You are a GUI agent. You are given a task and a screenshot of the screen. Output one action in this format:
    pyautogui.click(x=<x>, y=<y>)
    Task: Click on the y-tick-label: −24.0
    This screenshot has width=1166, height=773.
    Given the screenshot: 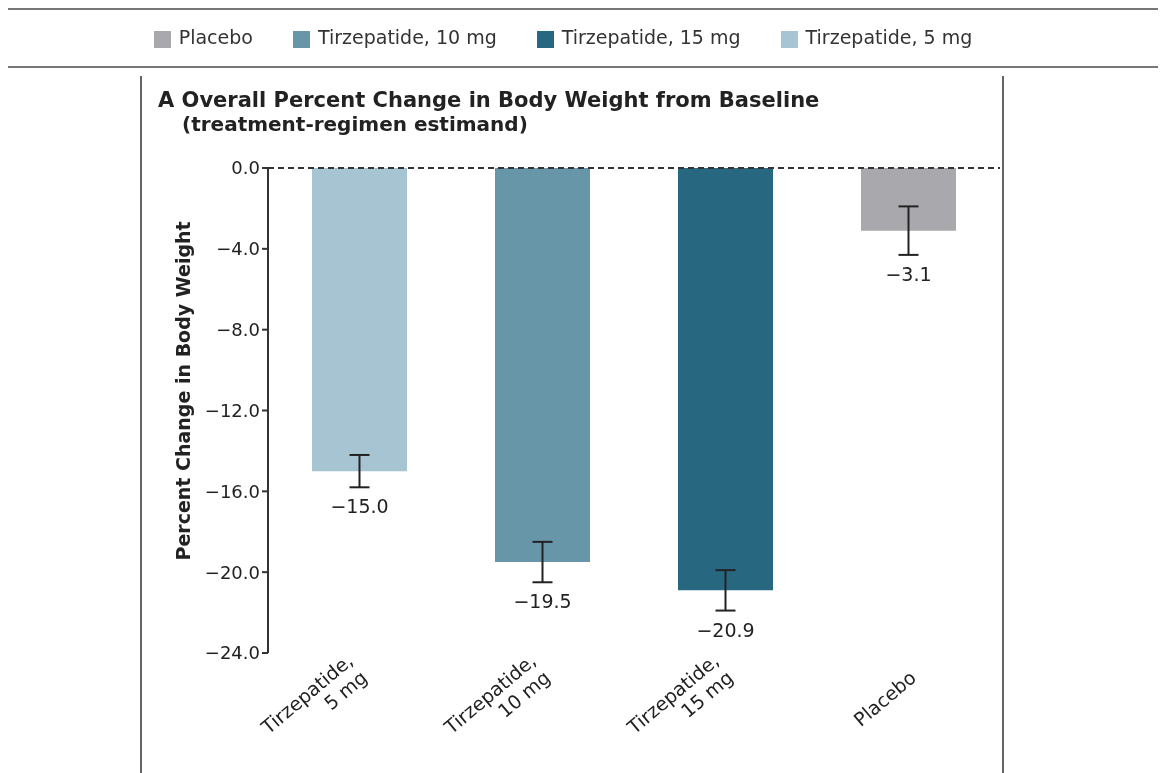 What is the action you would take?
    pyautogui.click(x=232, y=653)
    